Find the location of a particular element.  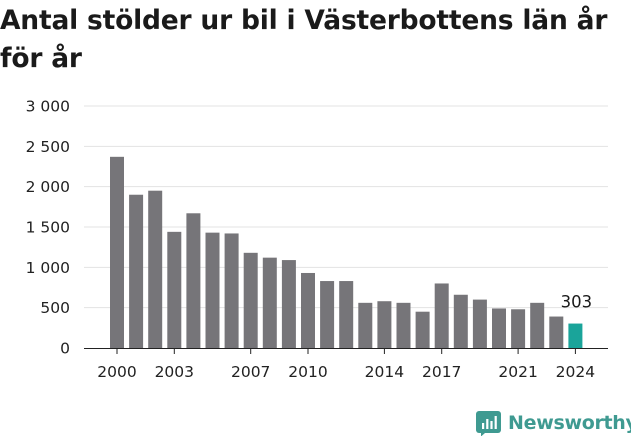

x-tick-label: 2021 is located at coordinates (517, 372).